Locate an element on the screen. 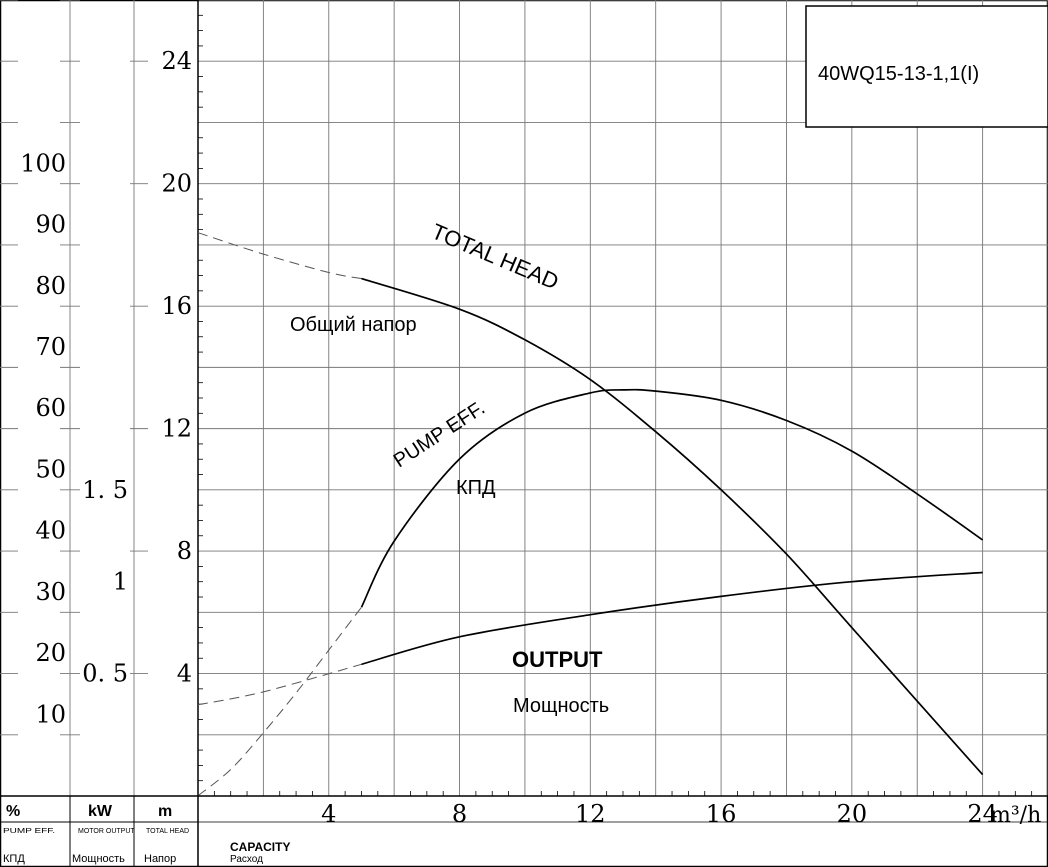 This screenshot has height=867, width=1048. x-tick-label: 8 is located at coordinates (459, 814).